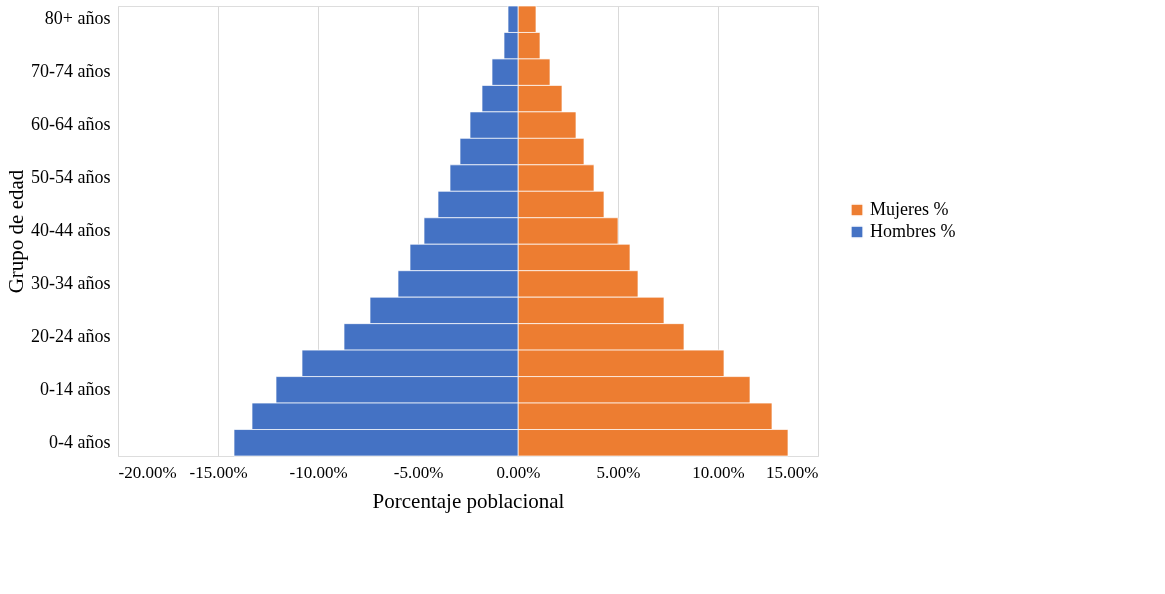 This screenshot has width=1165, height=594. Describe the element at coordinates (71, 282) in the screenshot. I see `y-tick-label: 30-34 años` at that location.